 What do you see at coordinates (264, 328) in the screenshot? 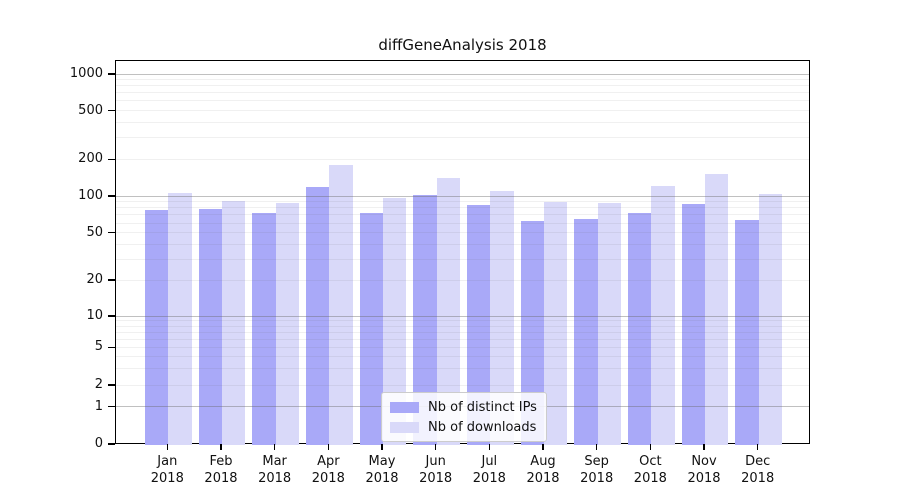
I see `bar-ips-mar` at bounding box center [264, 328].